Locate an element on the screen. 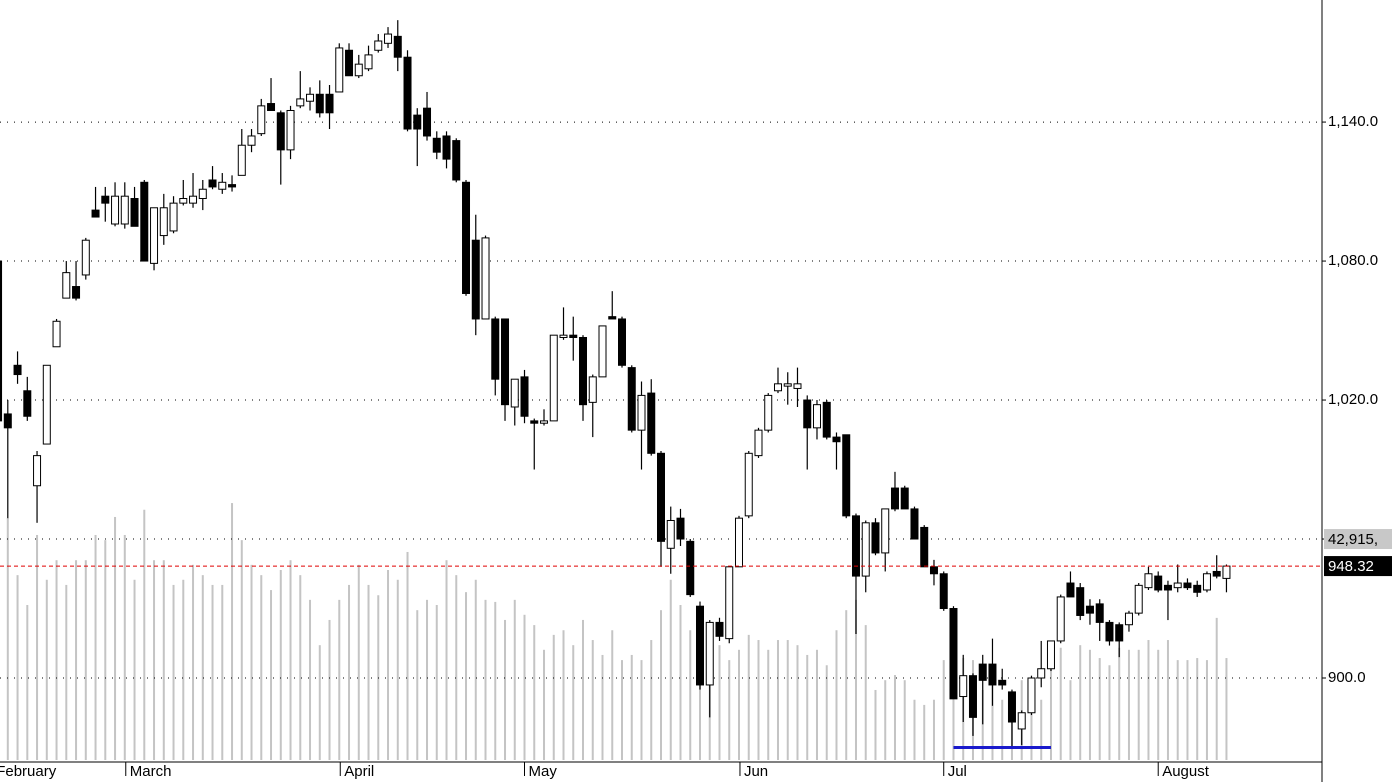 The width and height of the screenshot is (1392, 782). x-tick-label: May is located at coordinates (543, 771).